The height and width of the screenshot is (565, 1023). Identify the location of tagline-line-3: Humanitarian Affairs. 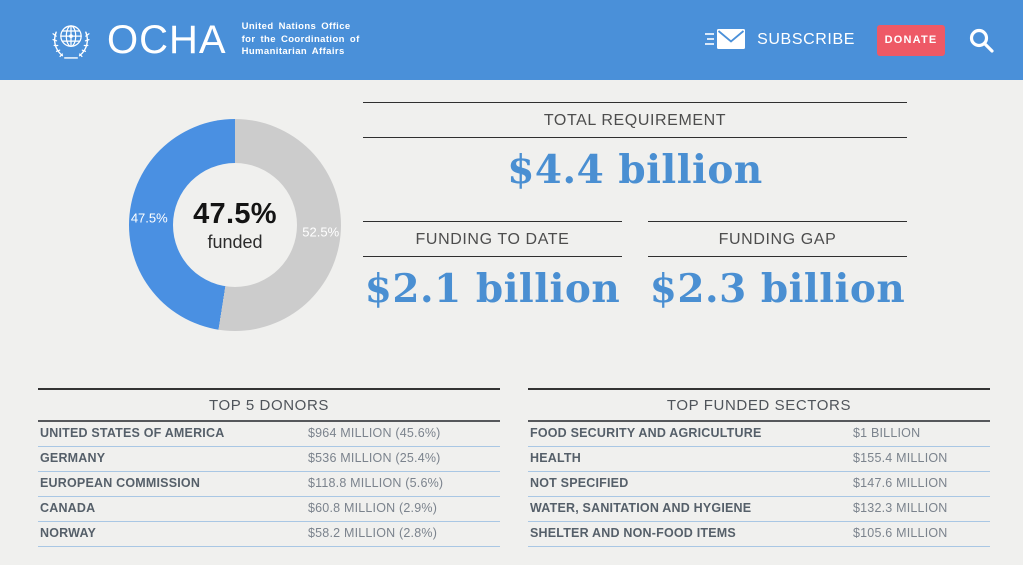
(293, 52).